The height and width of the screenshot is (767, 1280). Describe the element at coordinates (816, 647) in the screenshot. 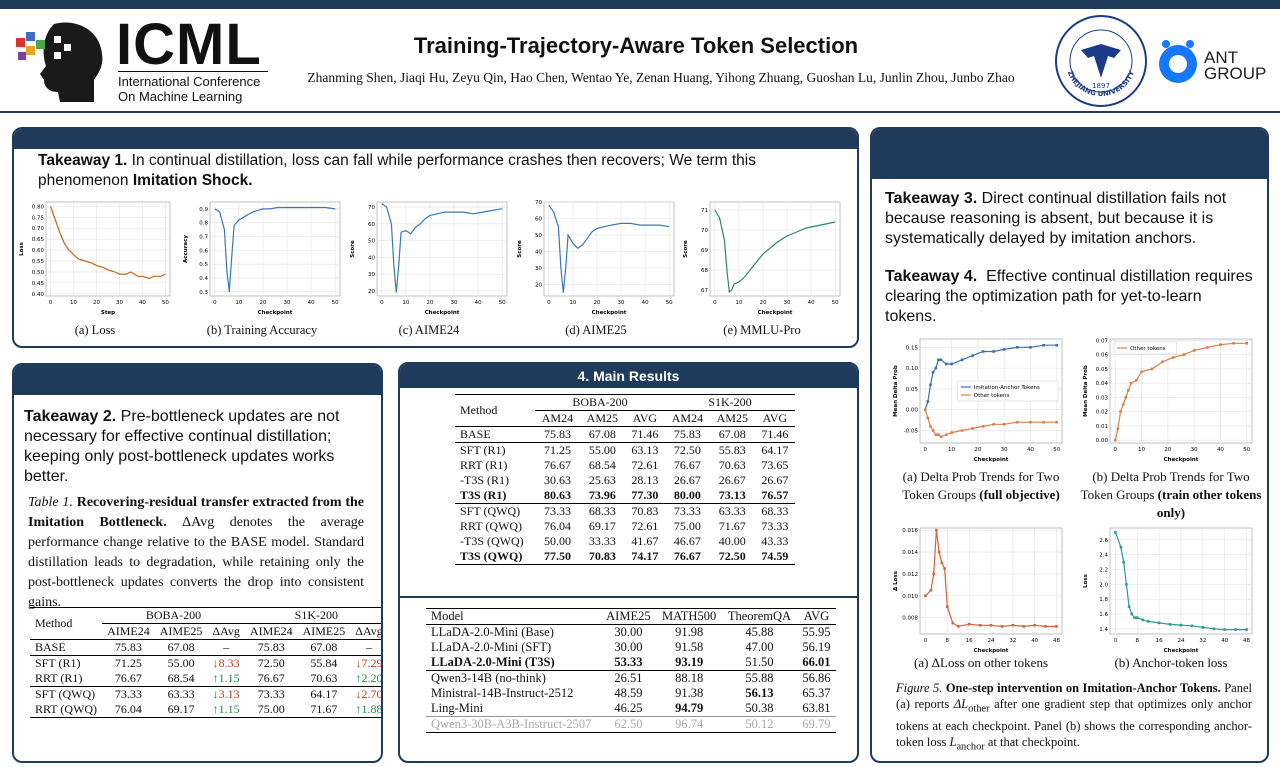

I see `table-cell: 56.19` at that location.